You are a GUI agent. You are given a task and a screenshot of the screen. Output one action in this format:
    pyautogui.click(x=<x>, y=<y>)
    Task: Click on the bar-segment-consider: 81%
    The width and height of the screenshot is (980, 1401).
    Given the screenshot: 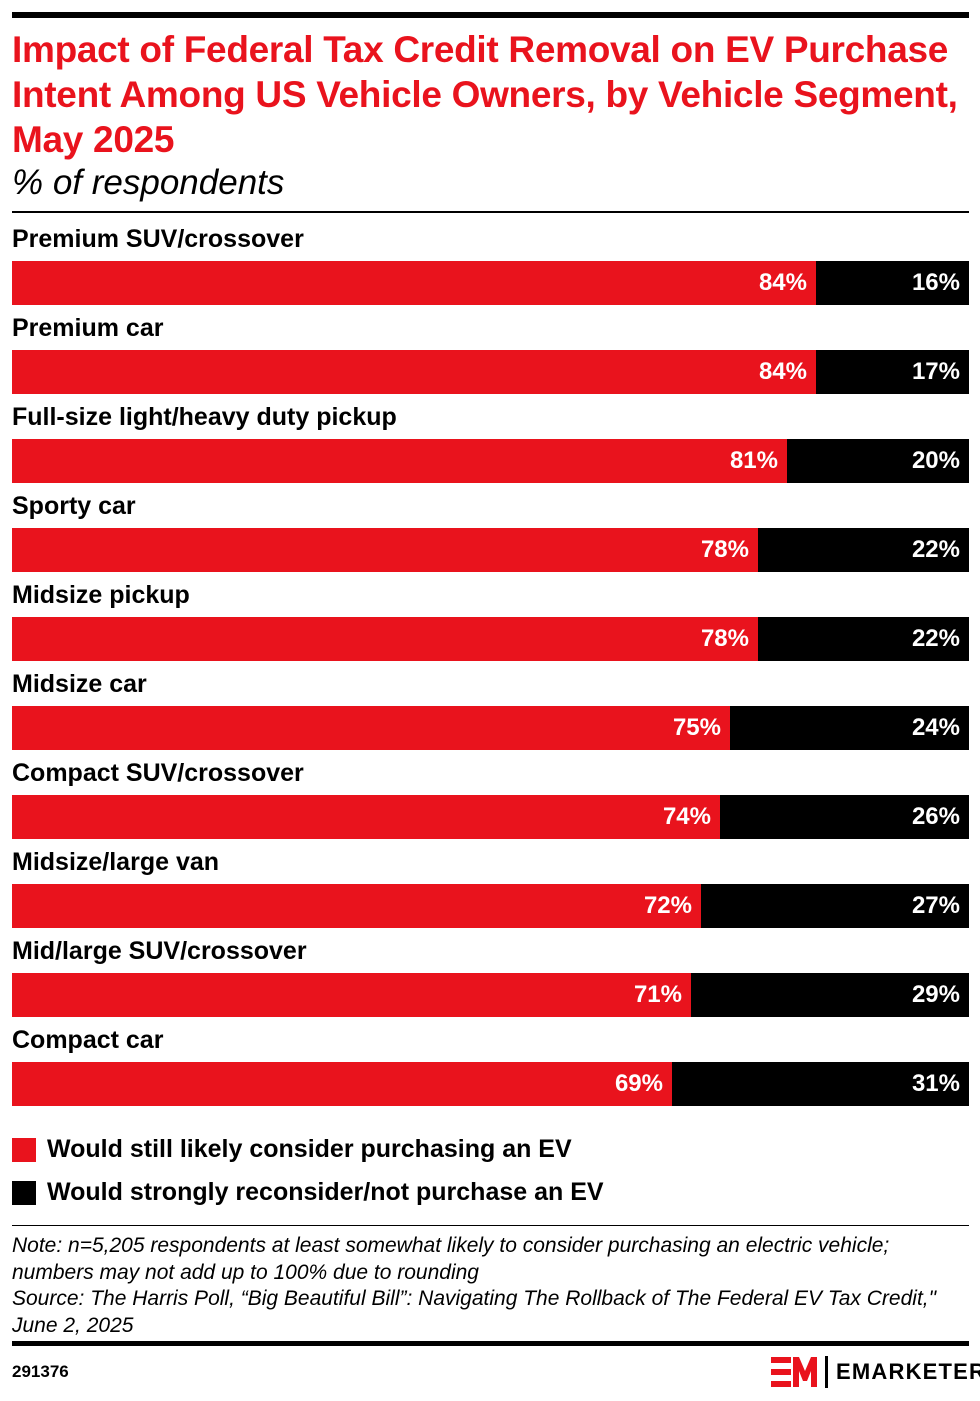 What is the action you would take?
    pyautogui.click(x=399, y=461)
    